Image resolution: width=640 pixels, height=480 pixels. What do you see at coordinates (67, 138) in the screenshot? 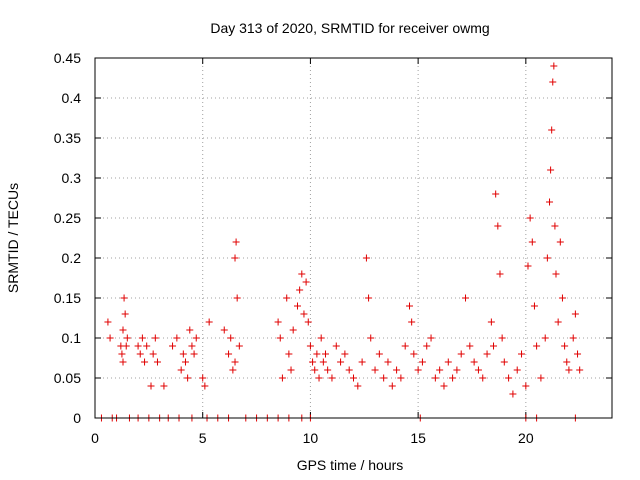
I see `y-tick-label: 0.35` at bounding box center [67, 138].